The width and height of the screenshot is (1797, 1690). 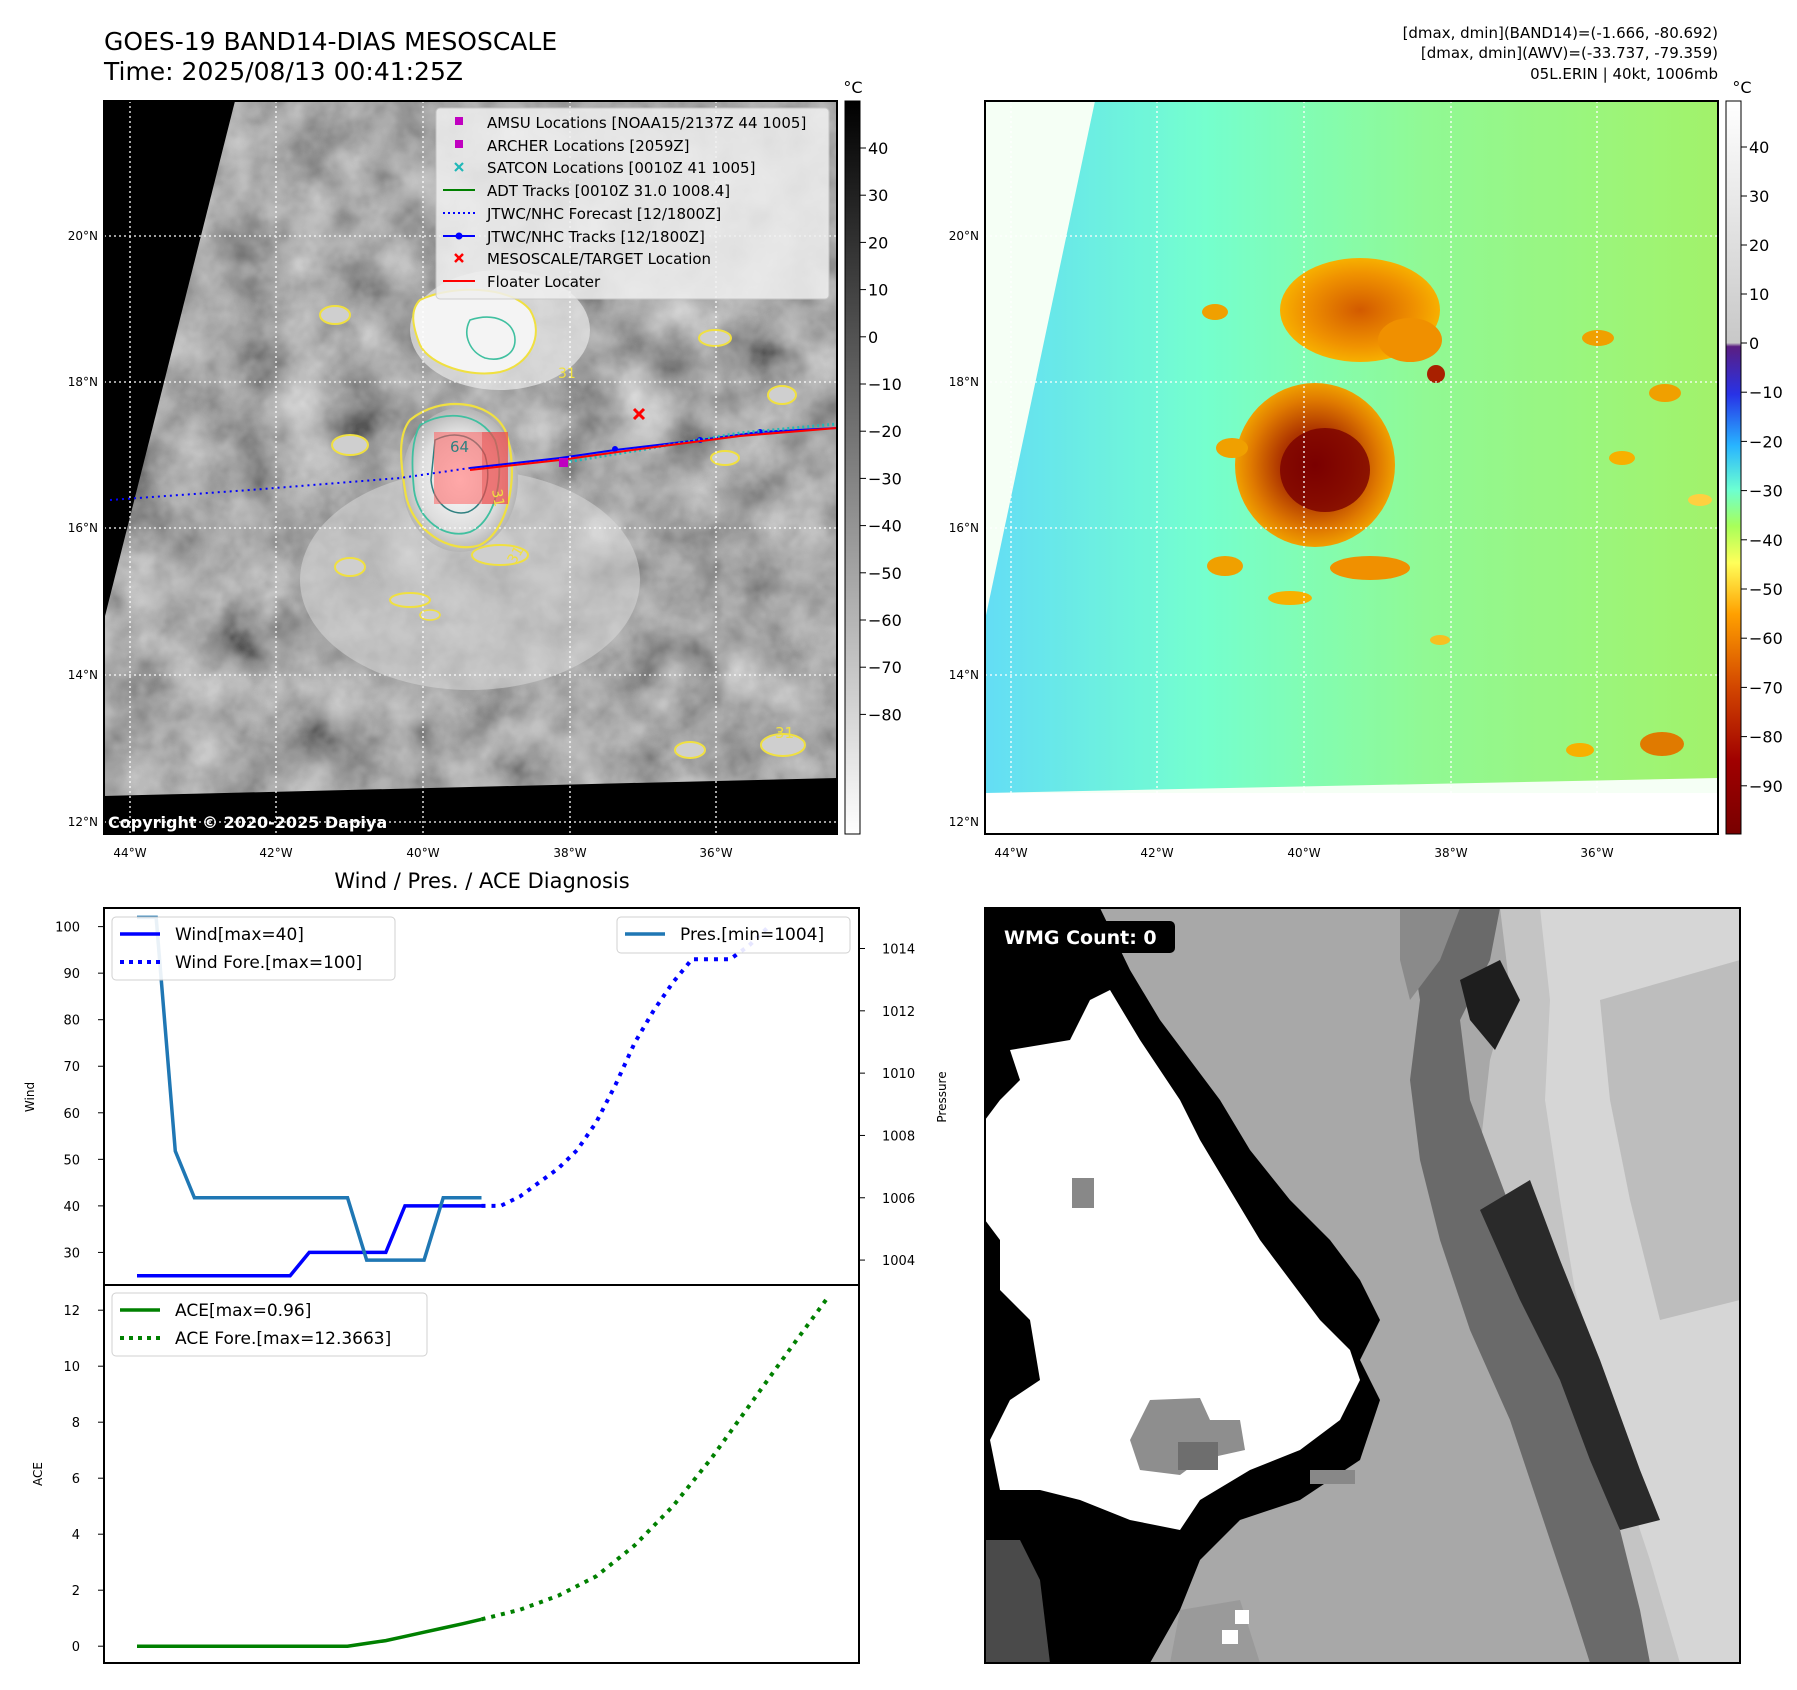 I want to click on legend-item-satcon: SATCON Locations [0010Z 41 1005], so click(x=604, y=168).